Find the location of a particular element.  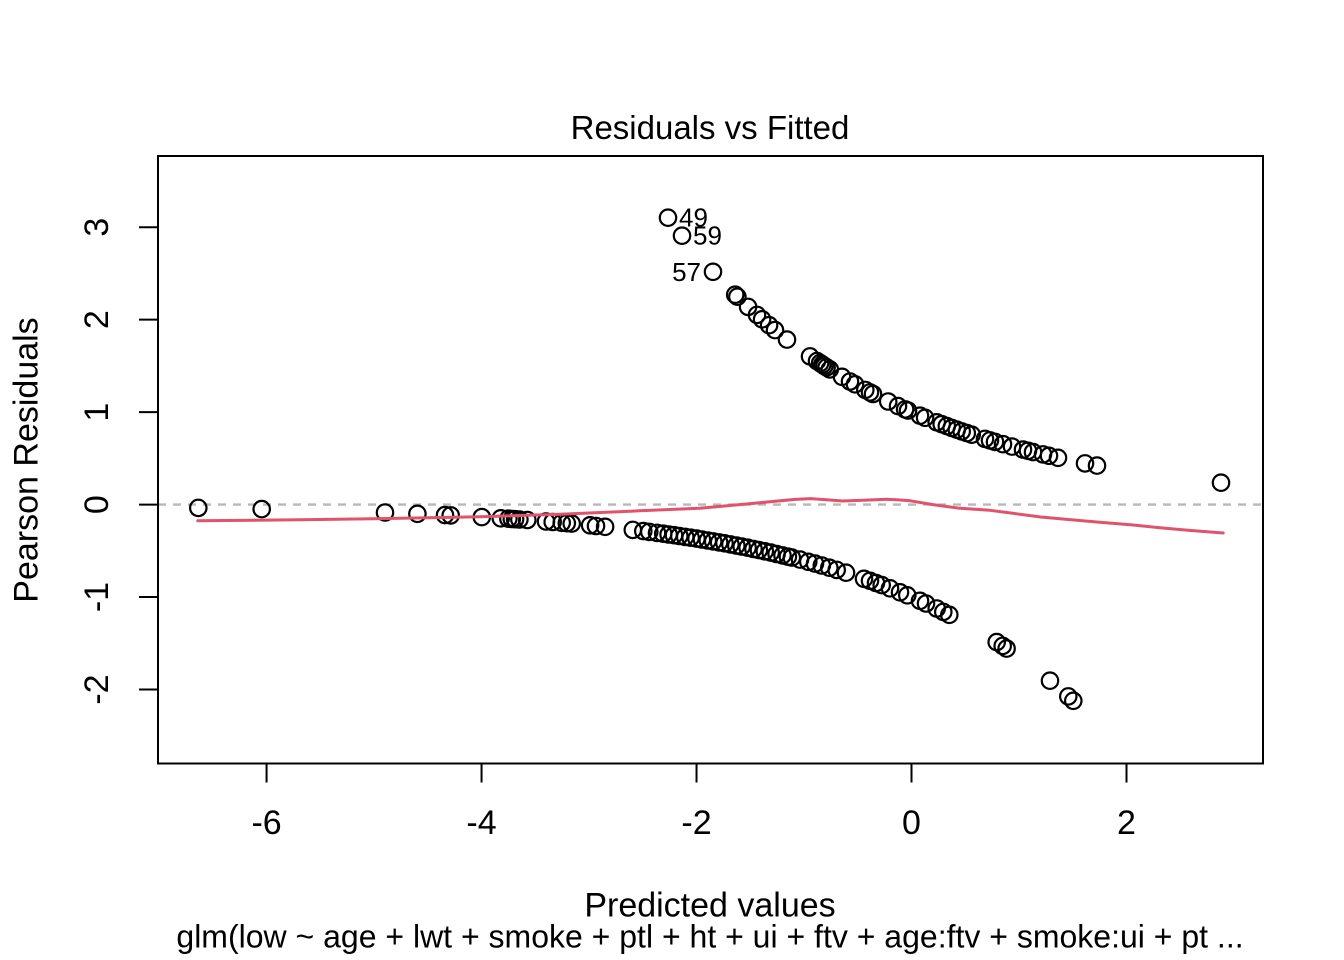

x-tick-label: 2 is located at coordinates (1126, 823).